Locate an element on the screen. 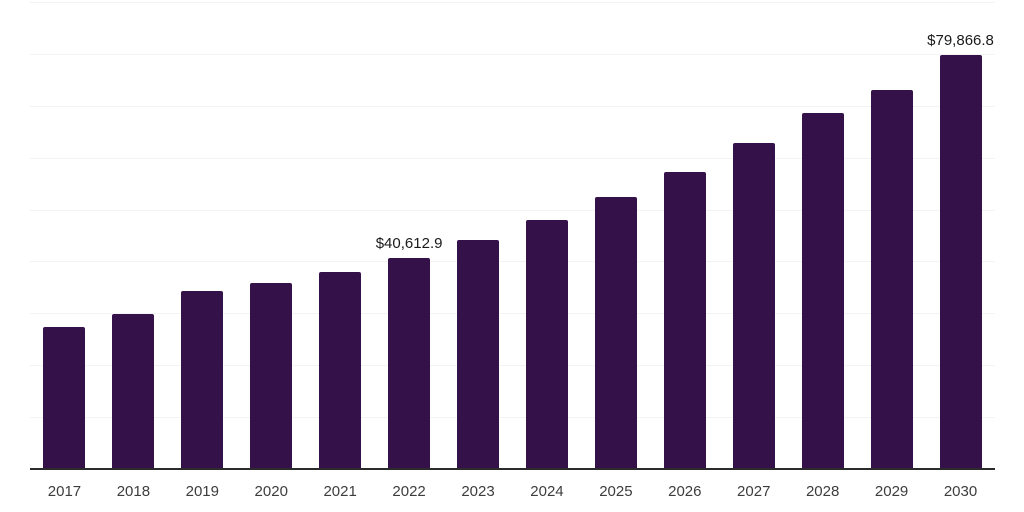 The image size is (1024, 512). bar-2020 is located at coordinates (271, 376).